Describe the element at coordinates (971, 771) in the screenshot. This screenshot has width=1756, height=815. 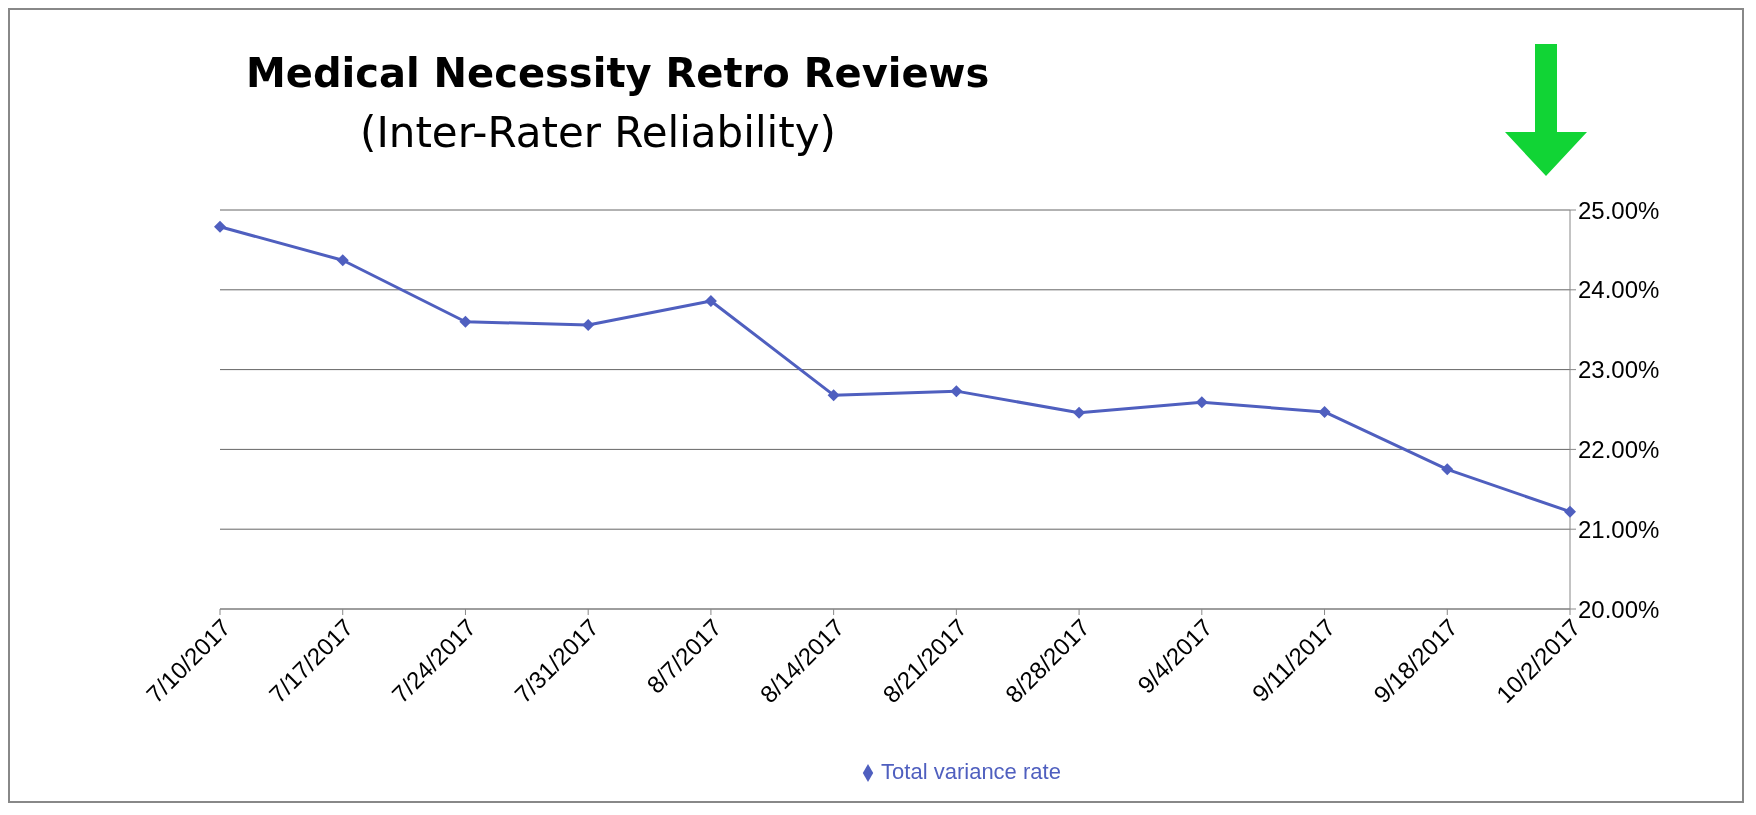
I see `legend-label: Total variance rate` at that location.